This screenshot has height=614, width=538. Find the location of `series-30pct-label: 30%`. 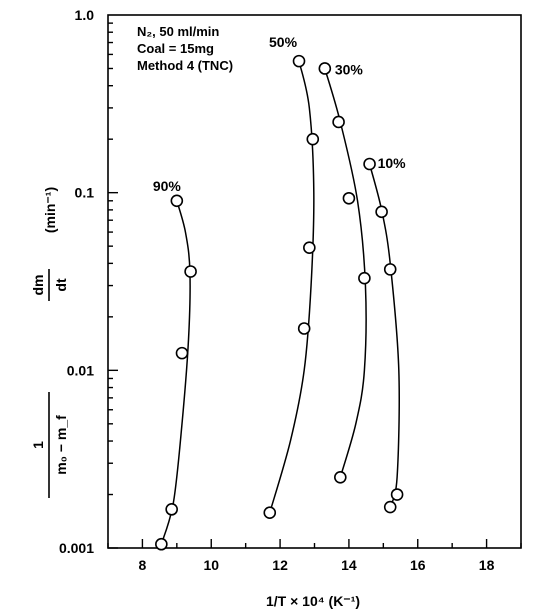

series-30pct-label: 30% is located at coordinates (349, 69).